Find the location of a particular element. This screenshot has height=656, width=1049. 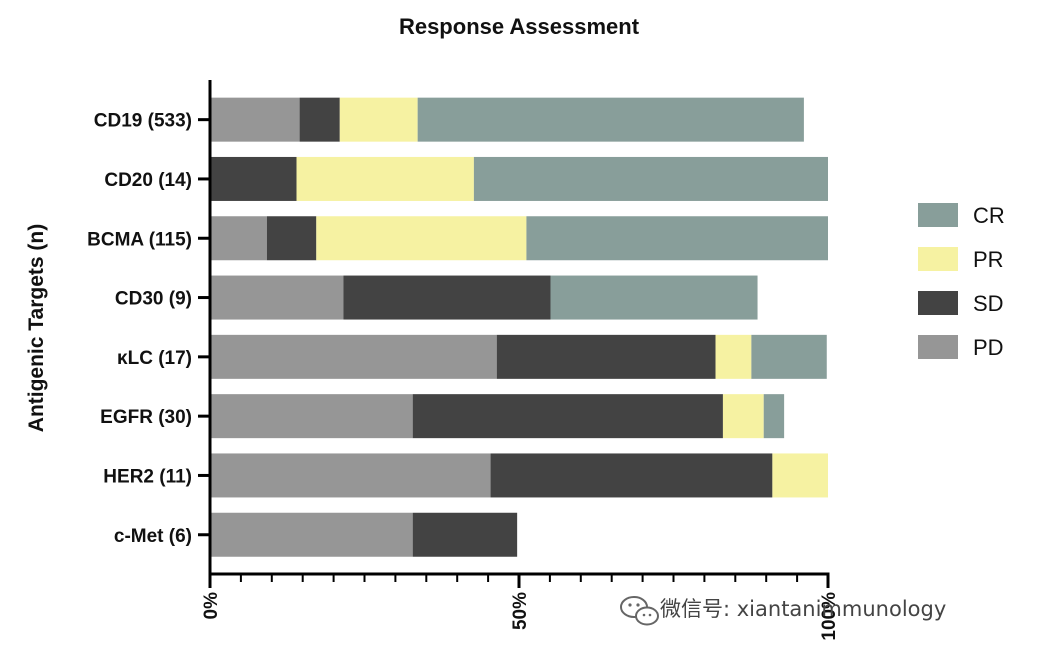

legend-swatch-sd is located at coordinates (938, 303).